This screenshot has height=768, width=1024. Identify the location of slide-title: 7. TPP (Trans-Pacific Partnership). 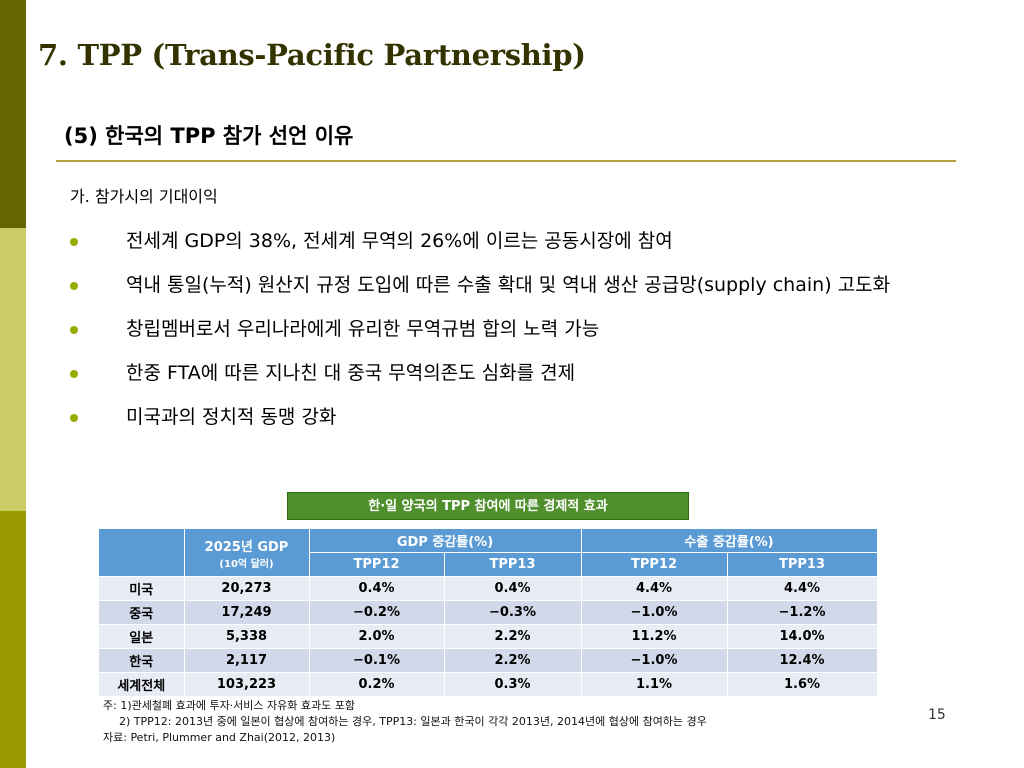
(312, 55).